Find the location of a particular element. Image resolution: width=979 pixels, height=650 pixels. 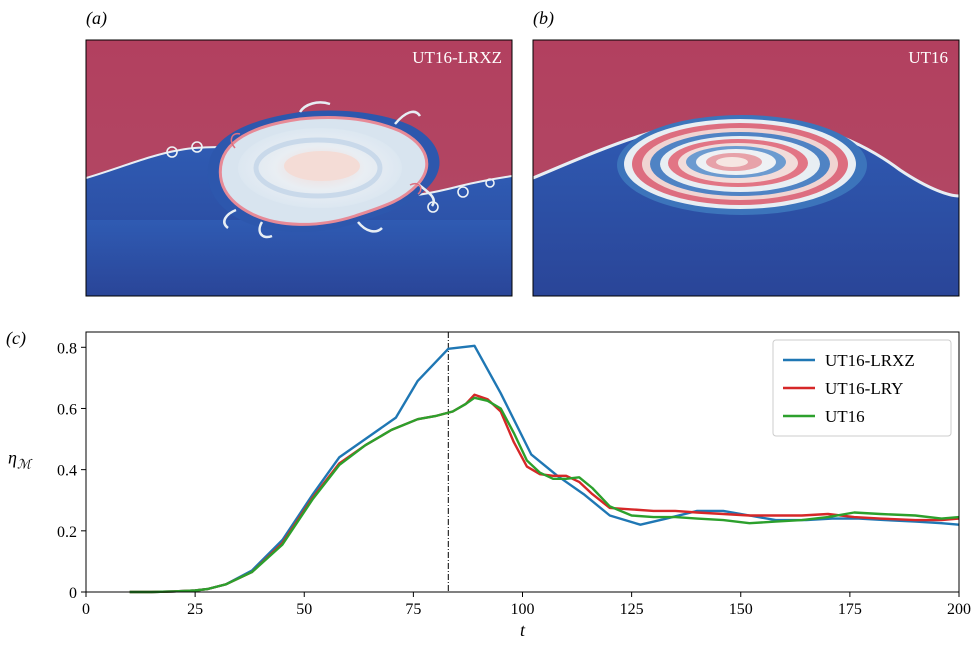

panel-b-label: UT16 is located at coordinates (928, 57).